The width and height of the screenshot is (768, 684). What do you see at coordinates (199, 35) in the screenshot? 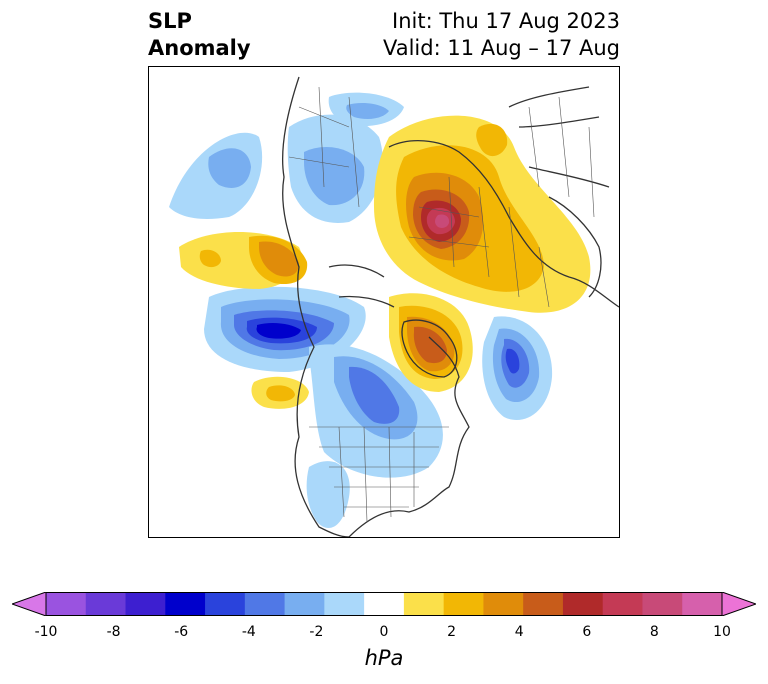
I see `map-title: SLP Anomaly` at bounding box center [199, 35].